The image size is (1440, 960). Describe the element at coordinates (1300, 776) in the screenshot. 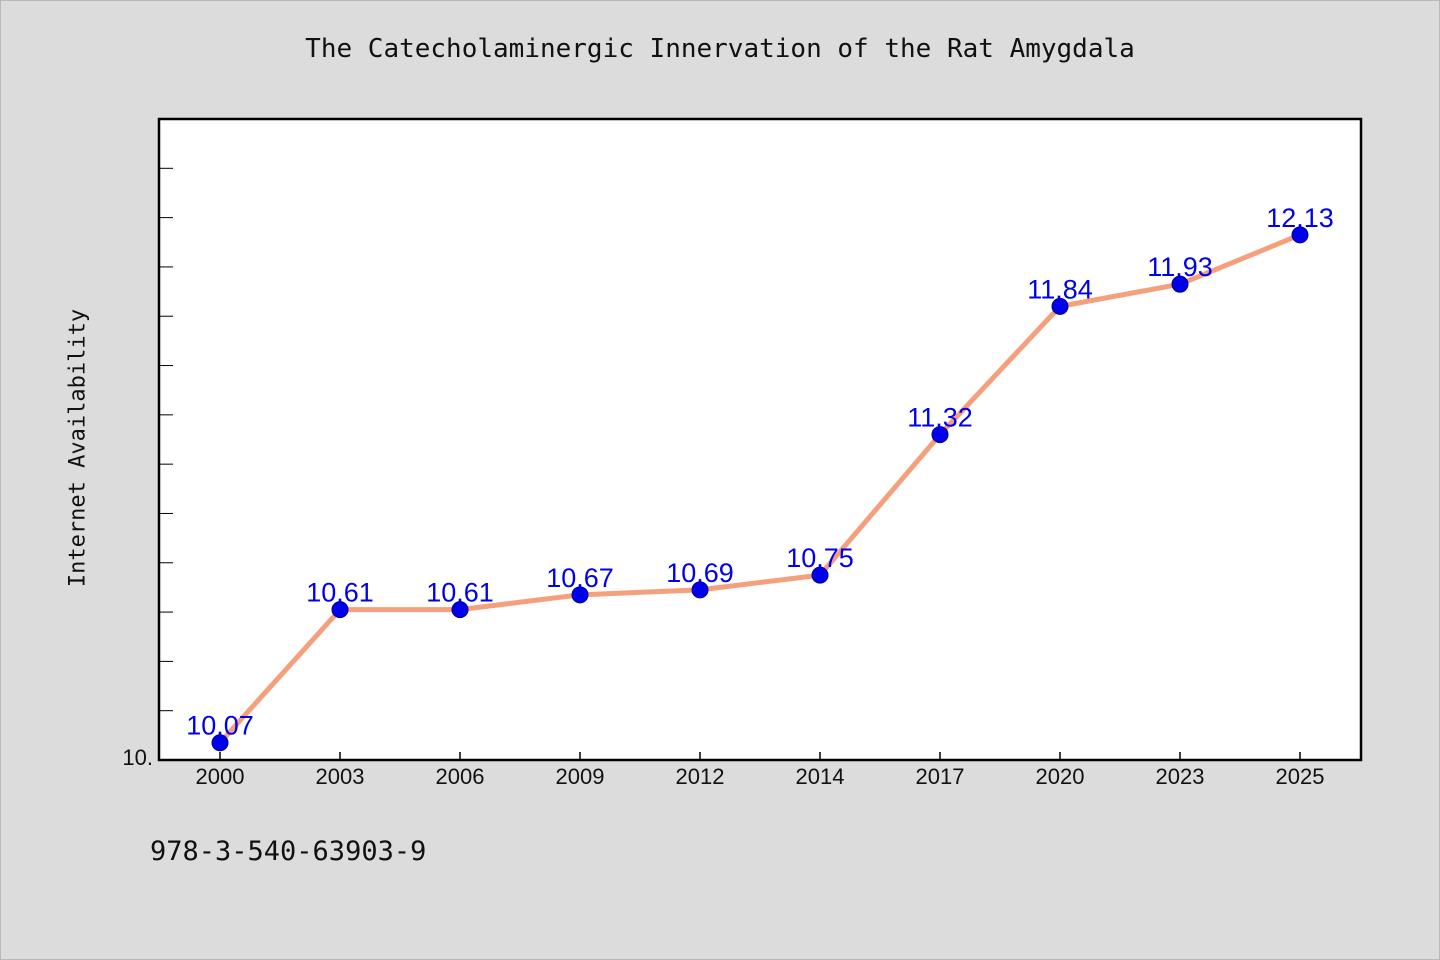

I see `x-tick-label: 2025` at that location.